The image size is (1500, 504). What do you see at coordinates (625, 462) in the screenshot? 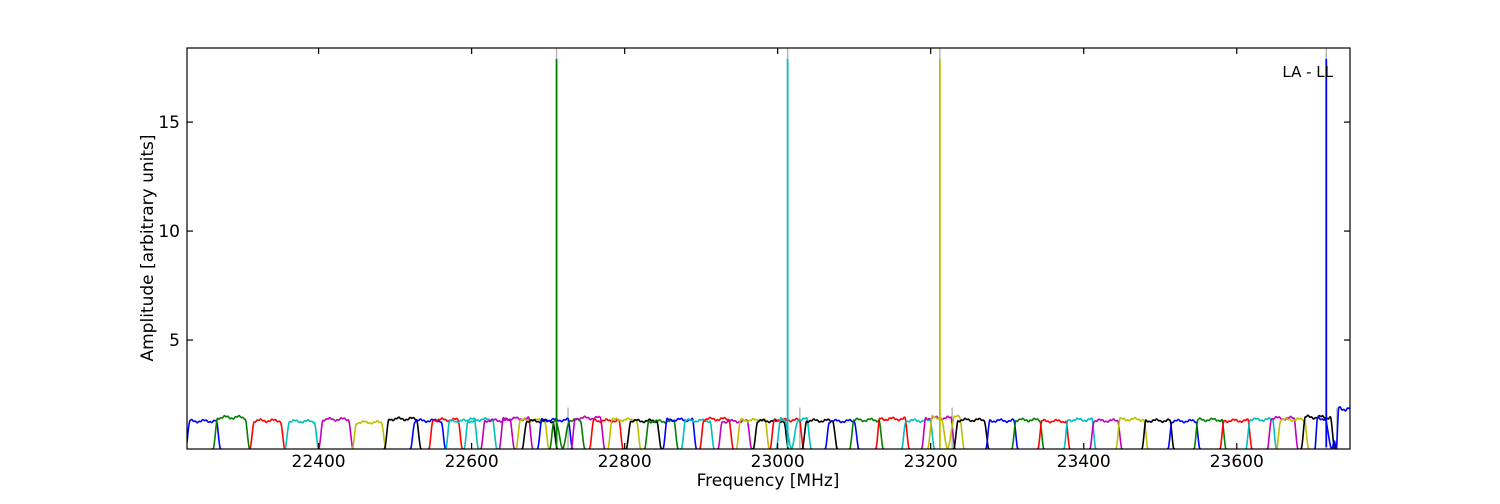
I see `x-tick-label: 22800` at bounding box center [625, 462].